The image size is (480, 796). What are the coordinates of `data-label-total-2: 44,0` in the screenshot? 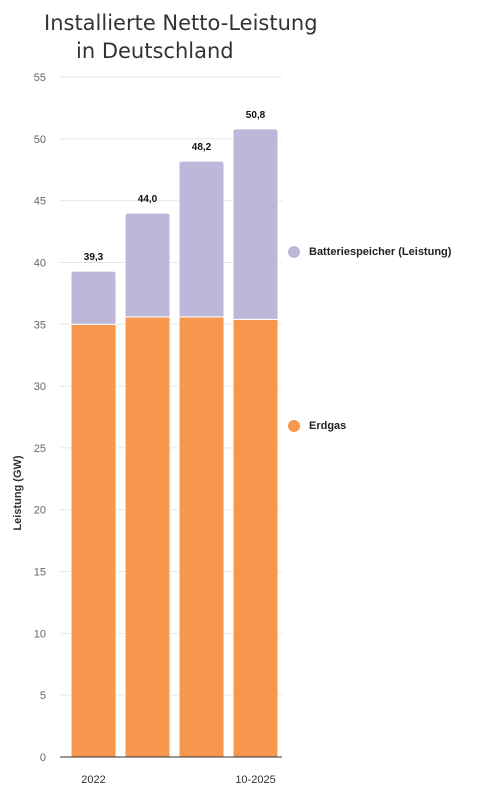 It's located at (148, 199).